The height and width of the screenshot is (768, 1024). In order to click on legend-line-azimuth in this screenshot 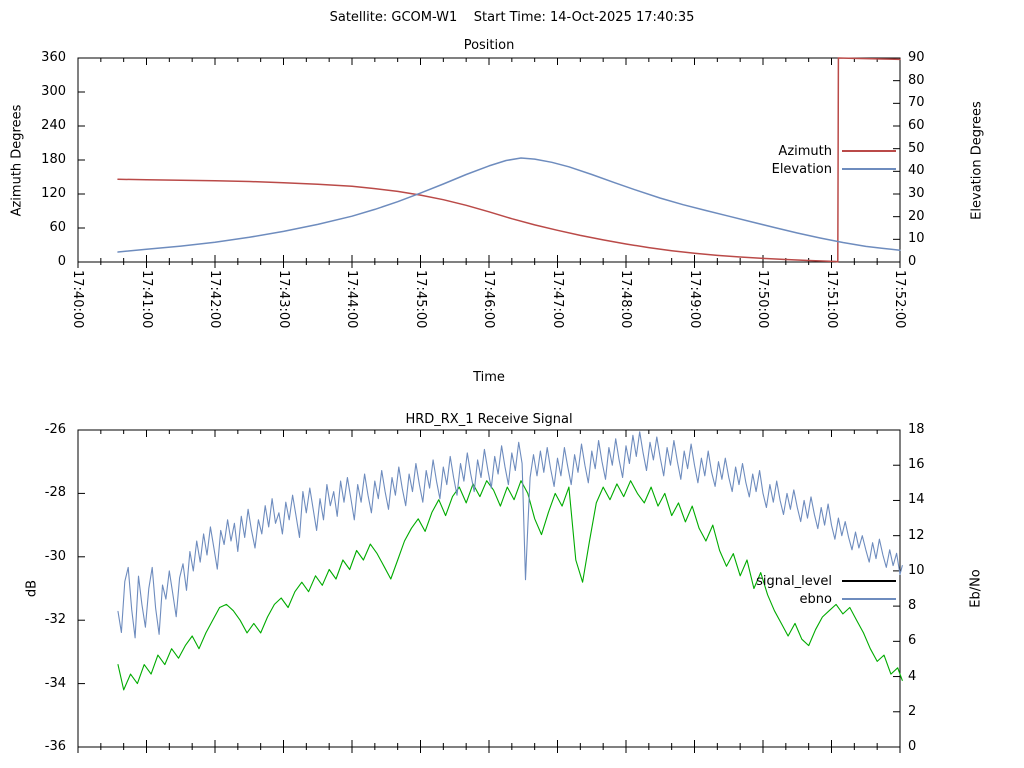, I will do `click(869, 151)`.